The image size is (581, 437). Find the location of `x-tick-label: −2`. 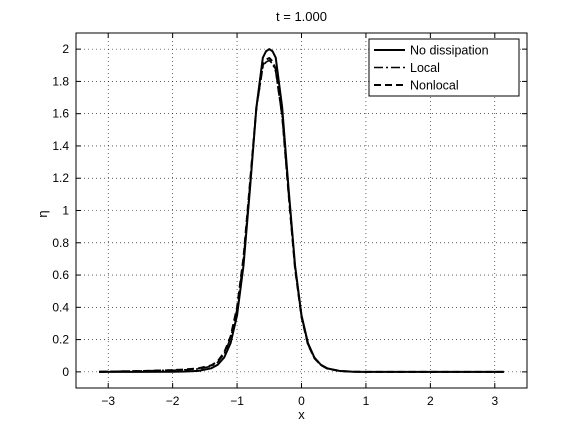

x-tick-label: −2 is located at coordinates (173, 401).